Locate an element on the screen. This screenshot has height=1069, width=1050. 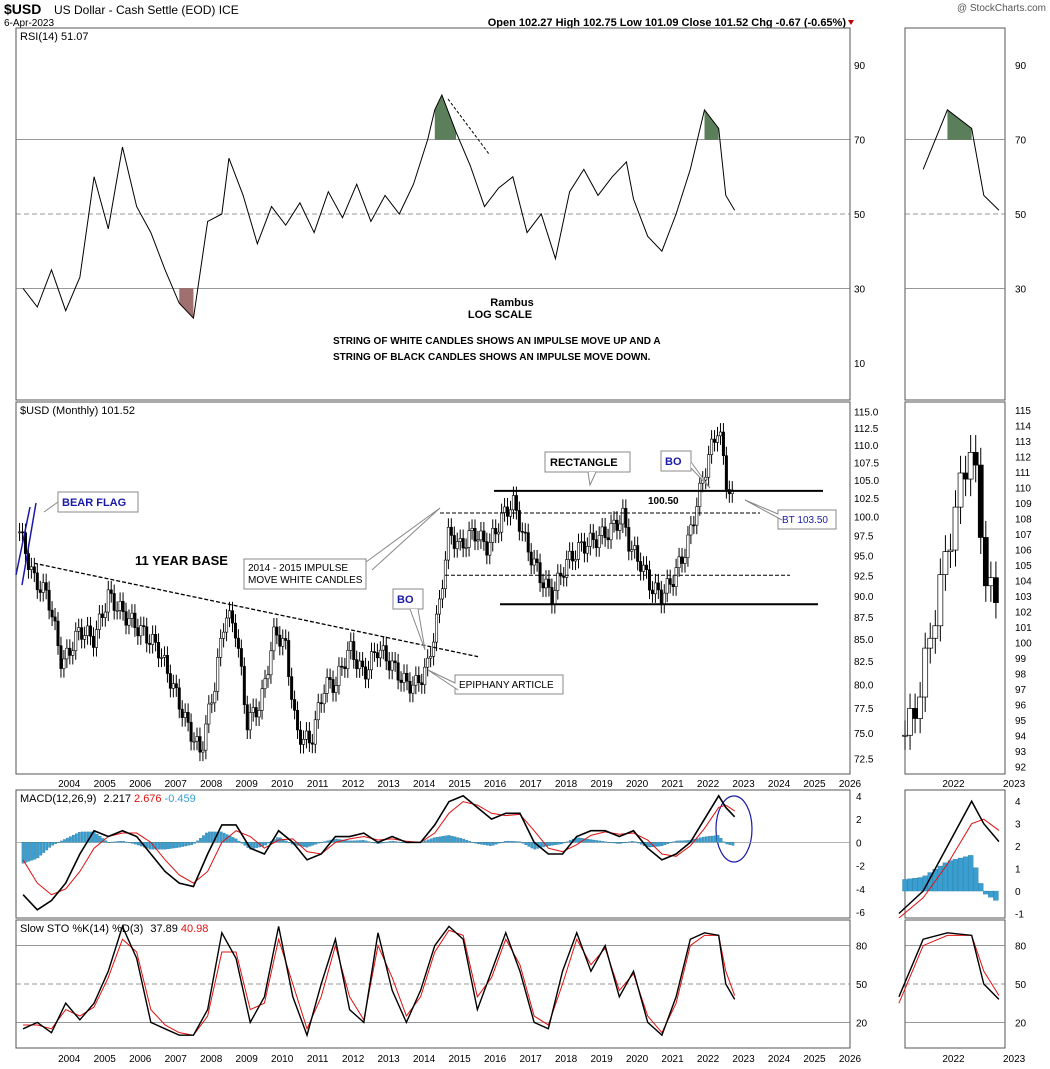
price-xtick-2024: 2024 is located at coordinates (779, 784).